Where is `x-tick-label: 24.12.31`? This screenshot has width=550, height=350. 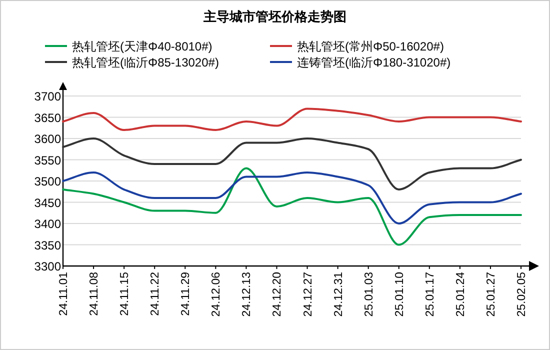 x-tick-label: 24.12.31 is located at coordinates (338, 294).